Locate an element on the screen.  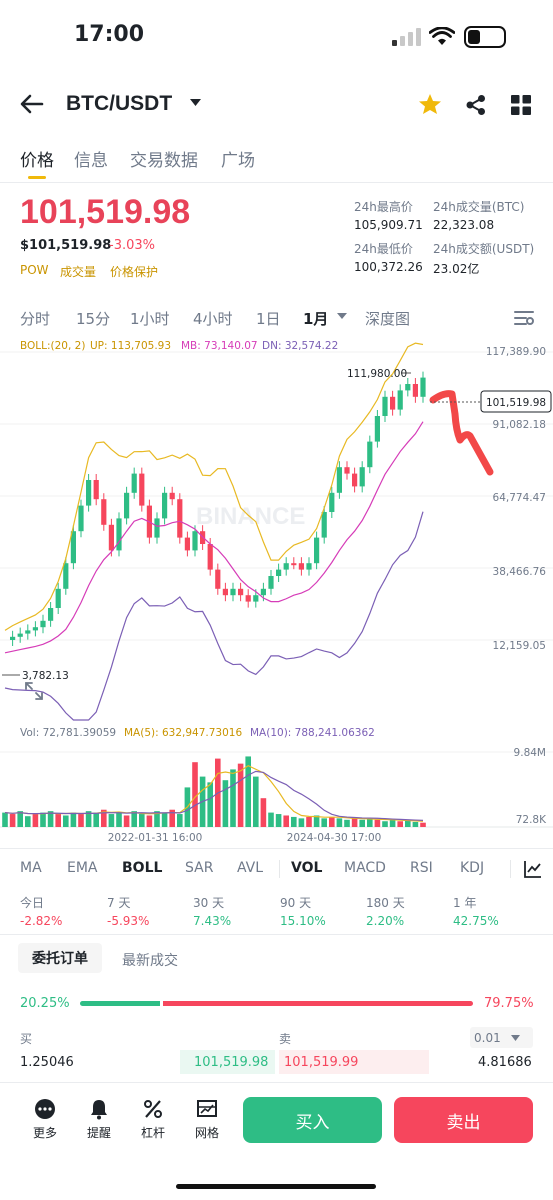
nav-leverage: 杠杆 is located at coordinates (153, 1119).